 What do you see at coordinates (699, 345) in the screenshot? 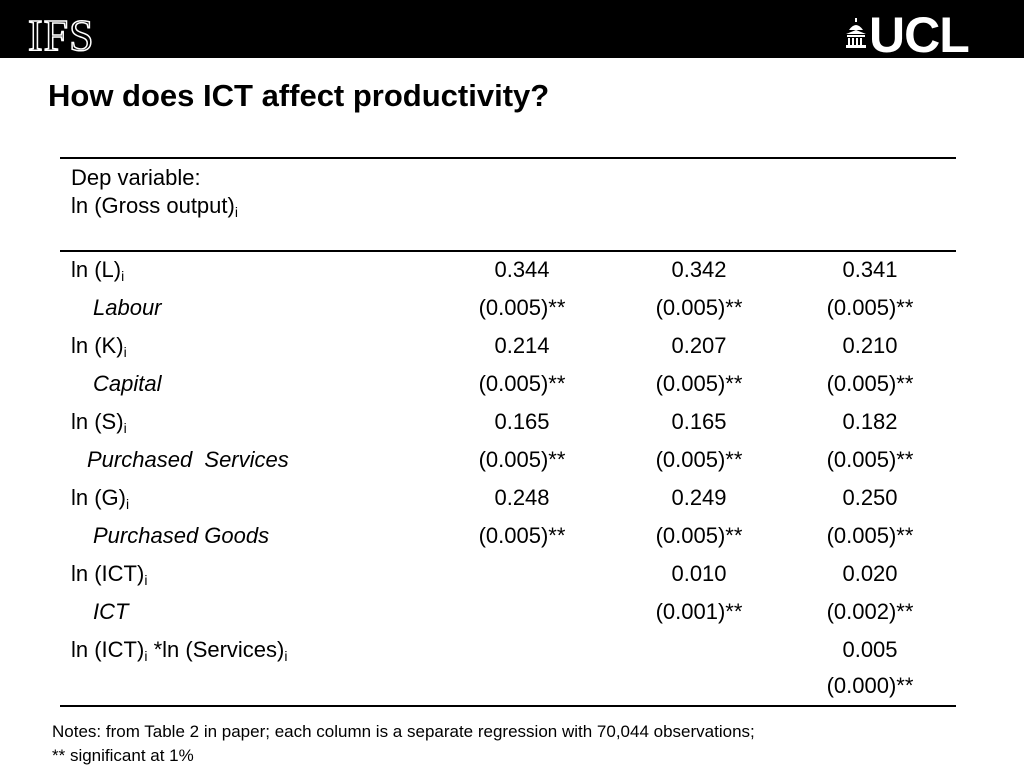
I see `coef-cell: 0.207` at bounding box center [699, 345].